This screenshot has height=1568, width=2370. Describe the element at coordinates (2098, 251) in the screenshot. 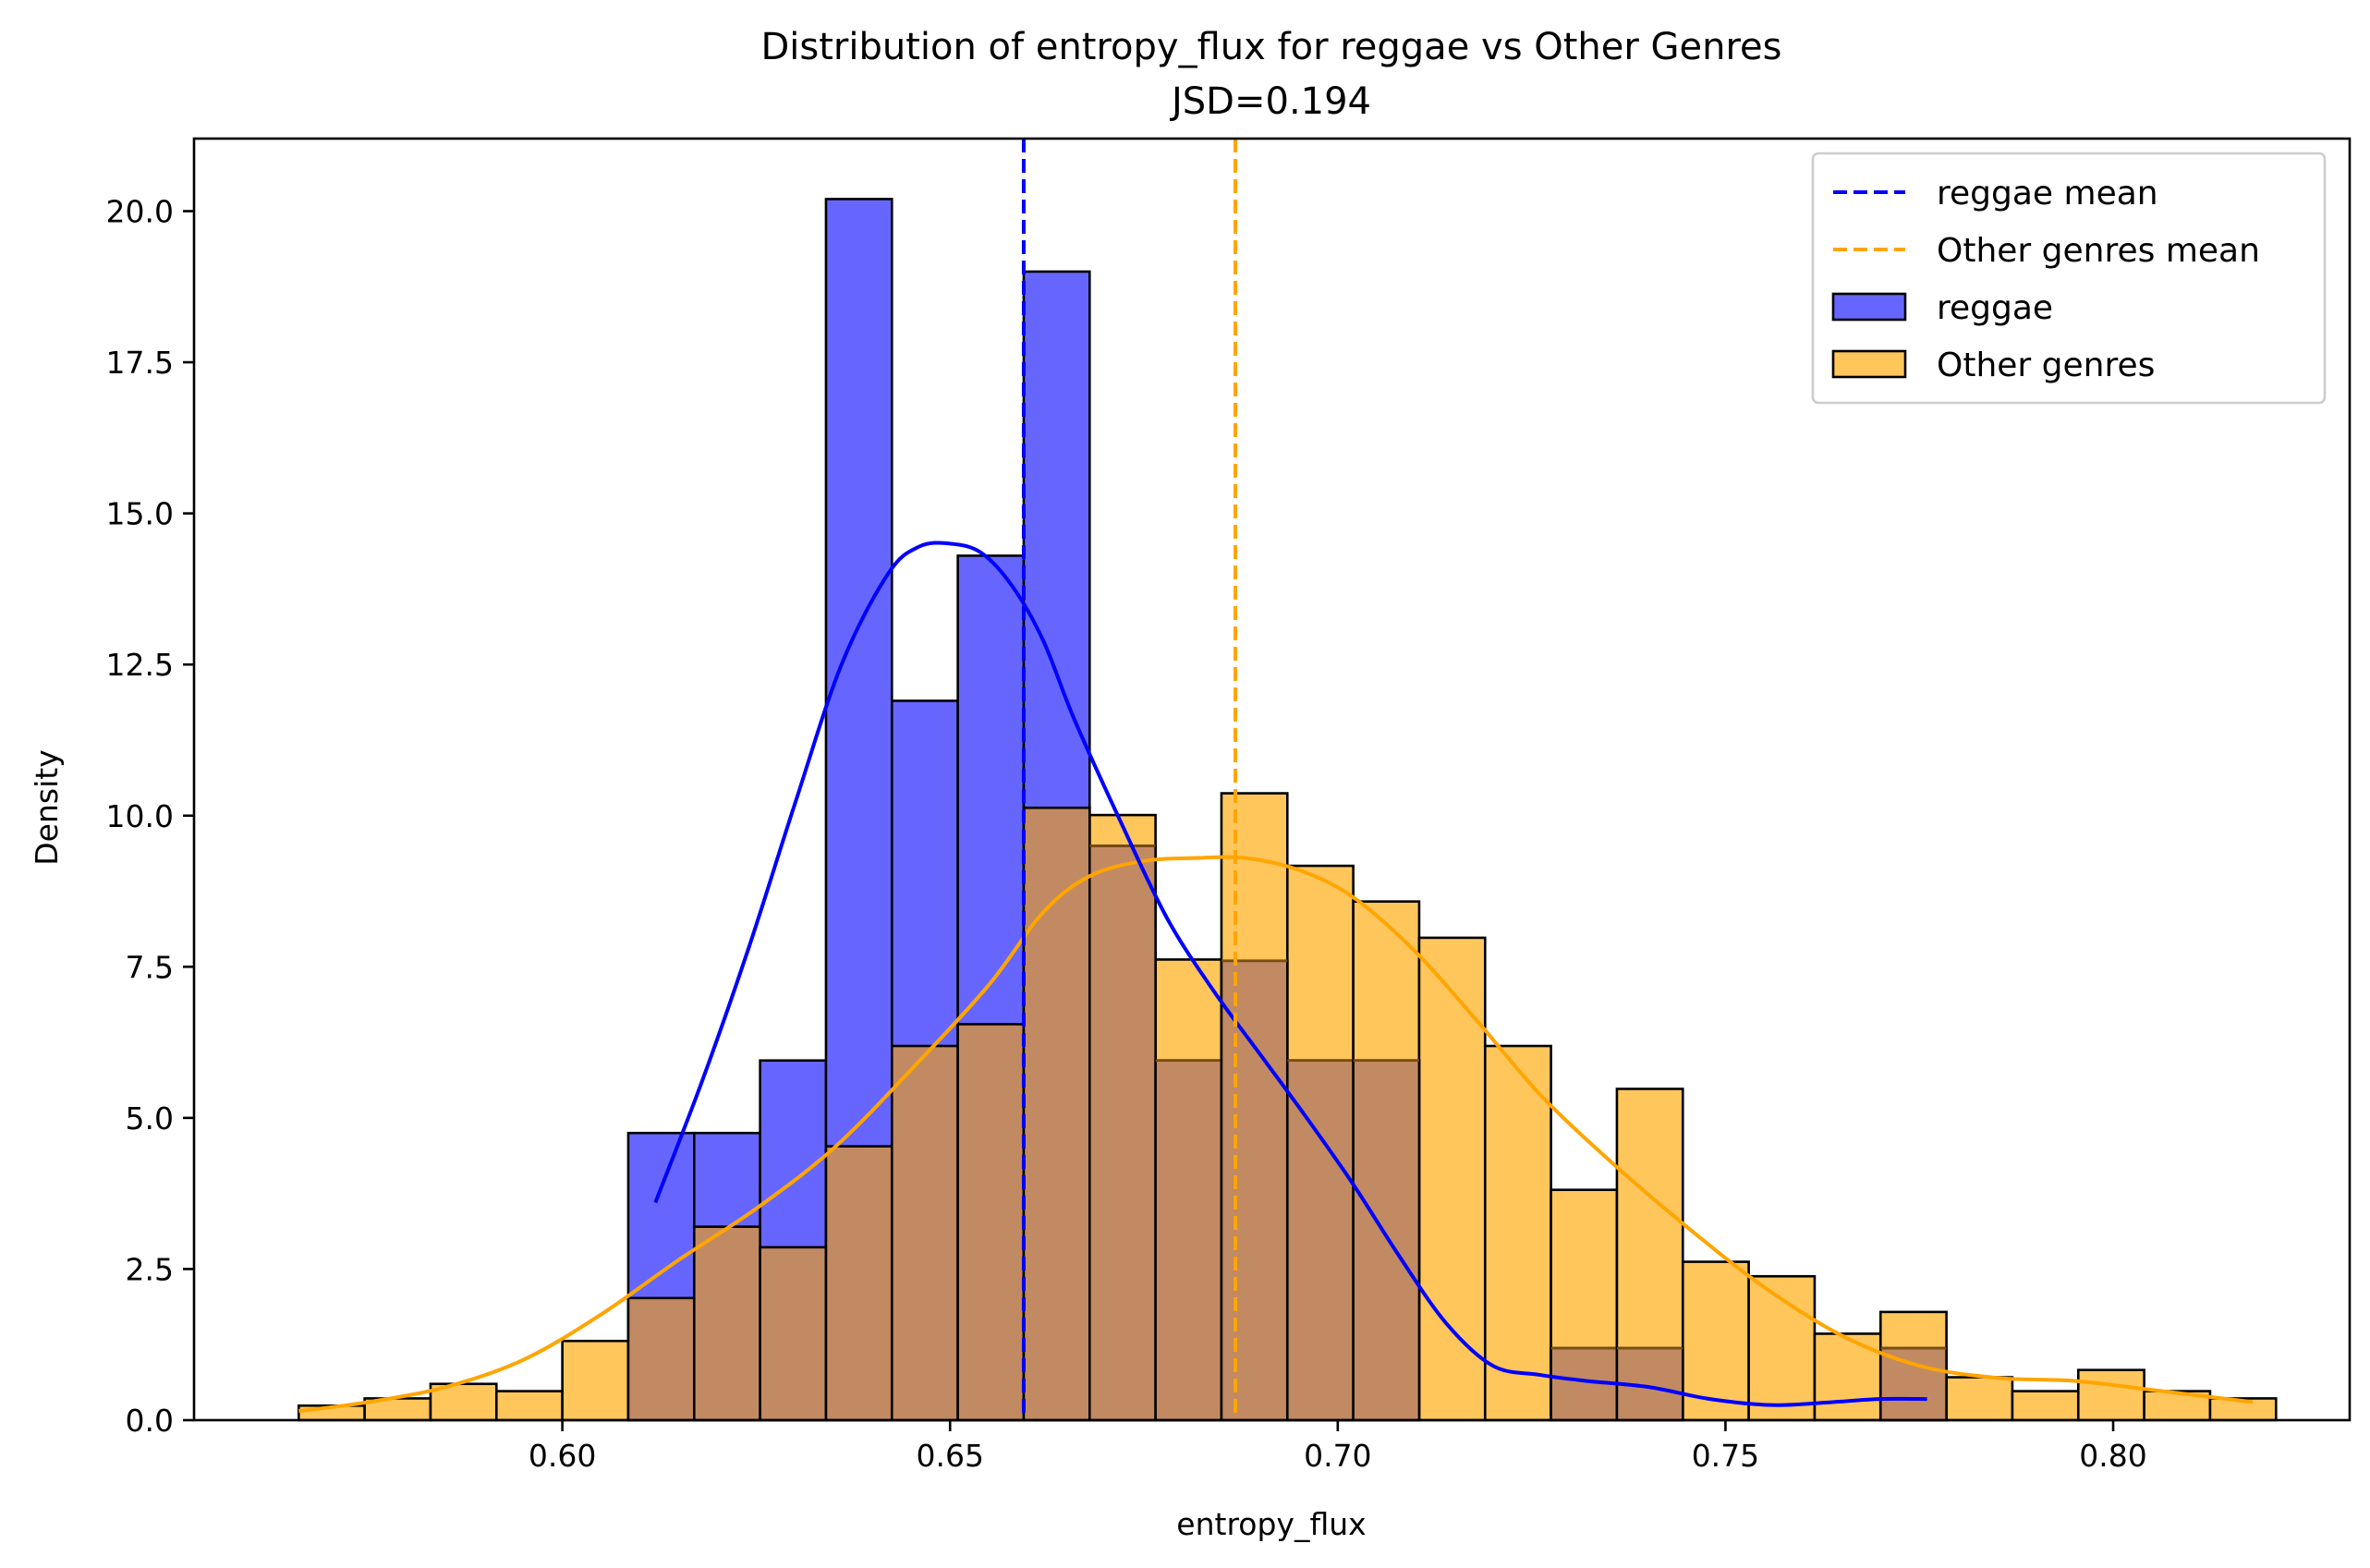

I see `legend-label: Other genres mean` at that location.